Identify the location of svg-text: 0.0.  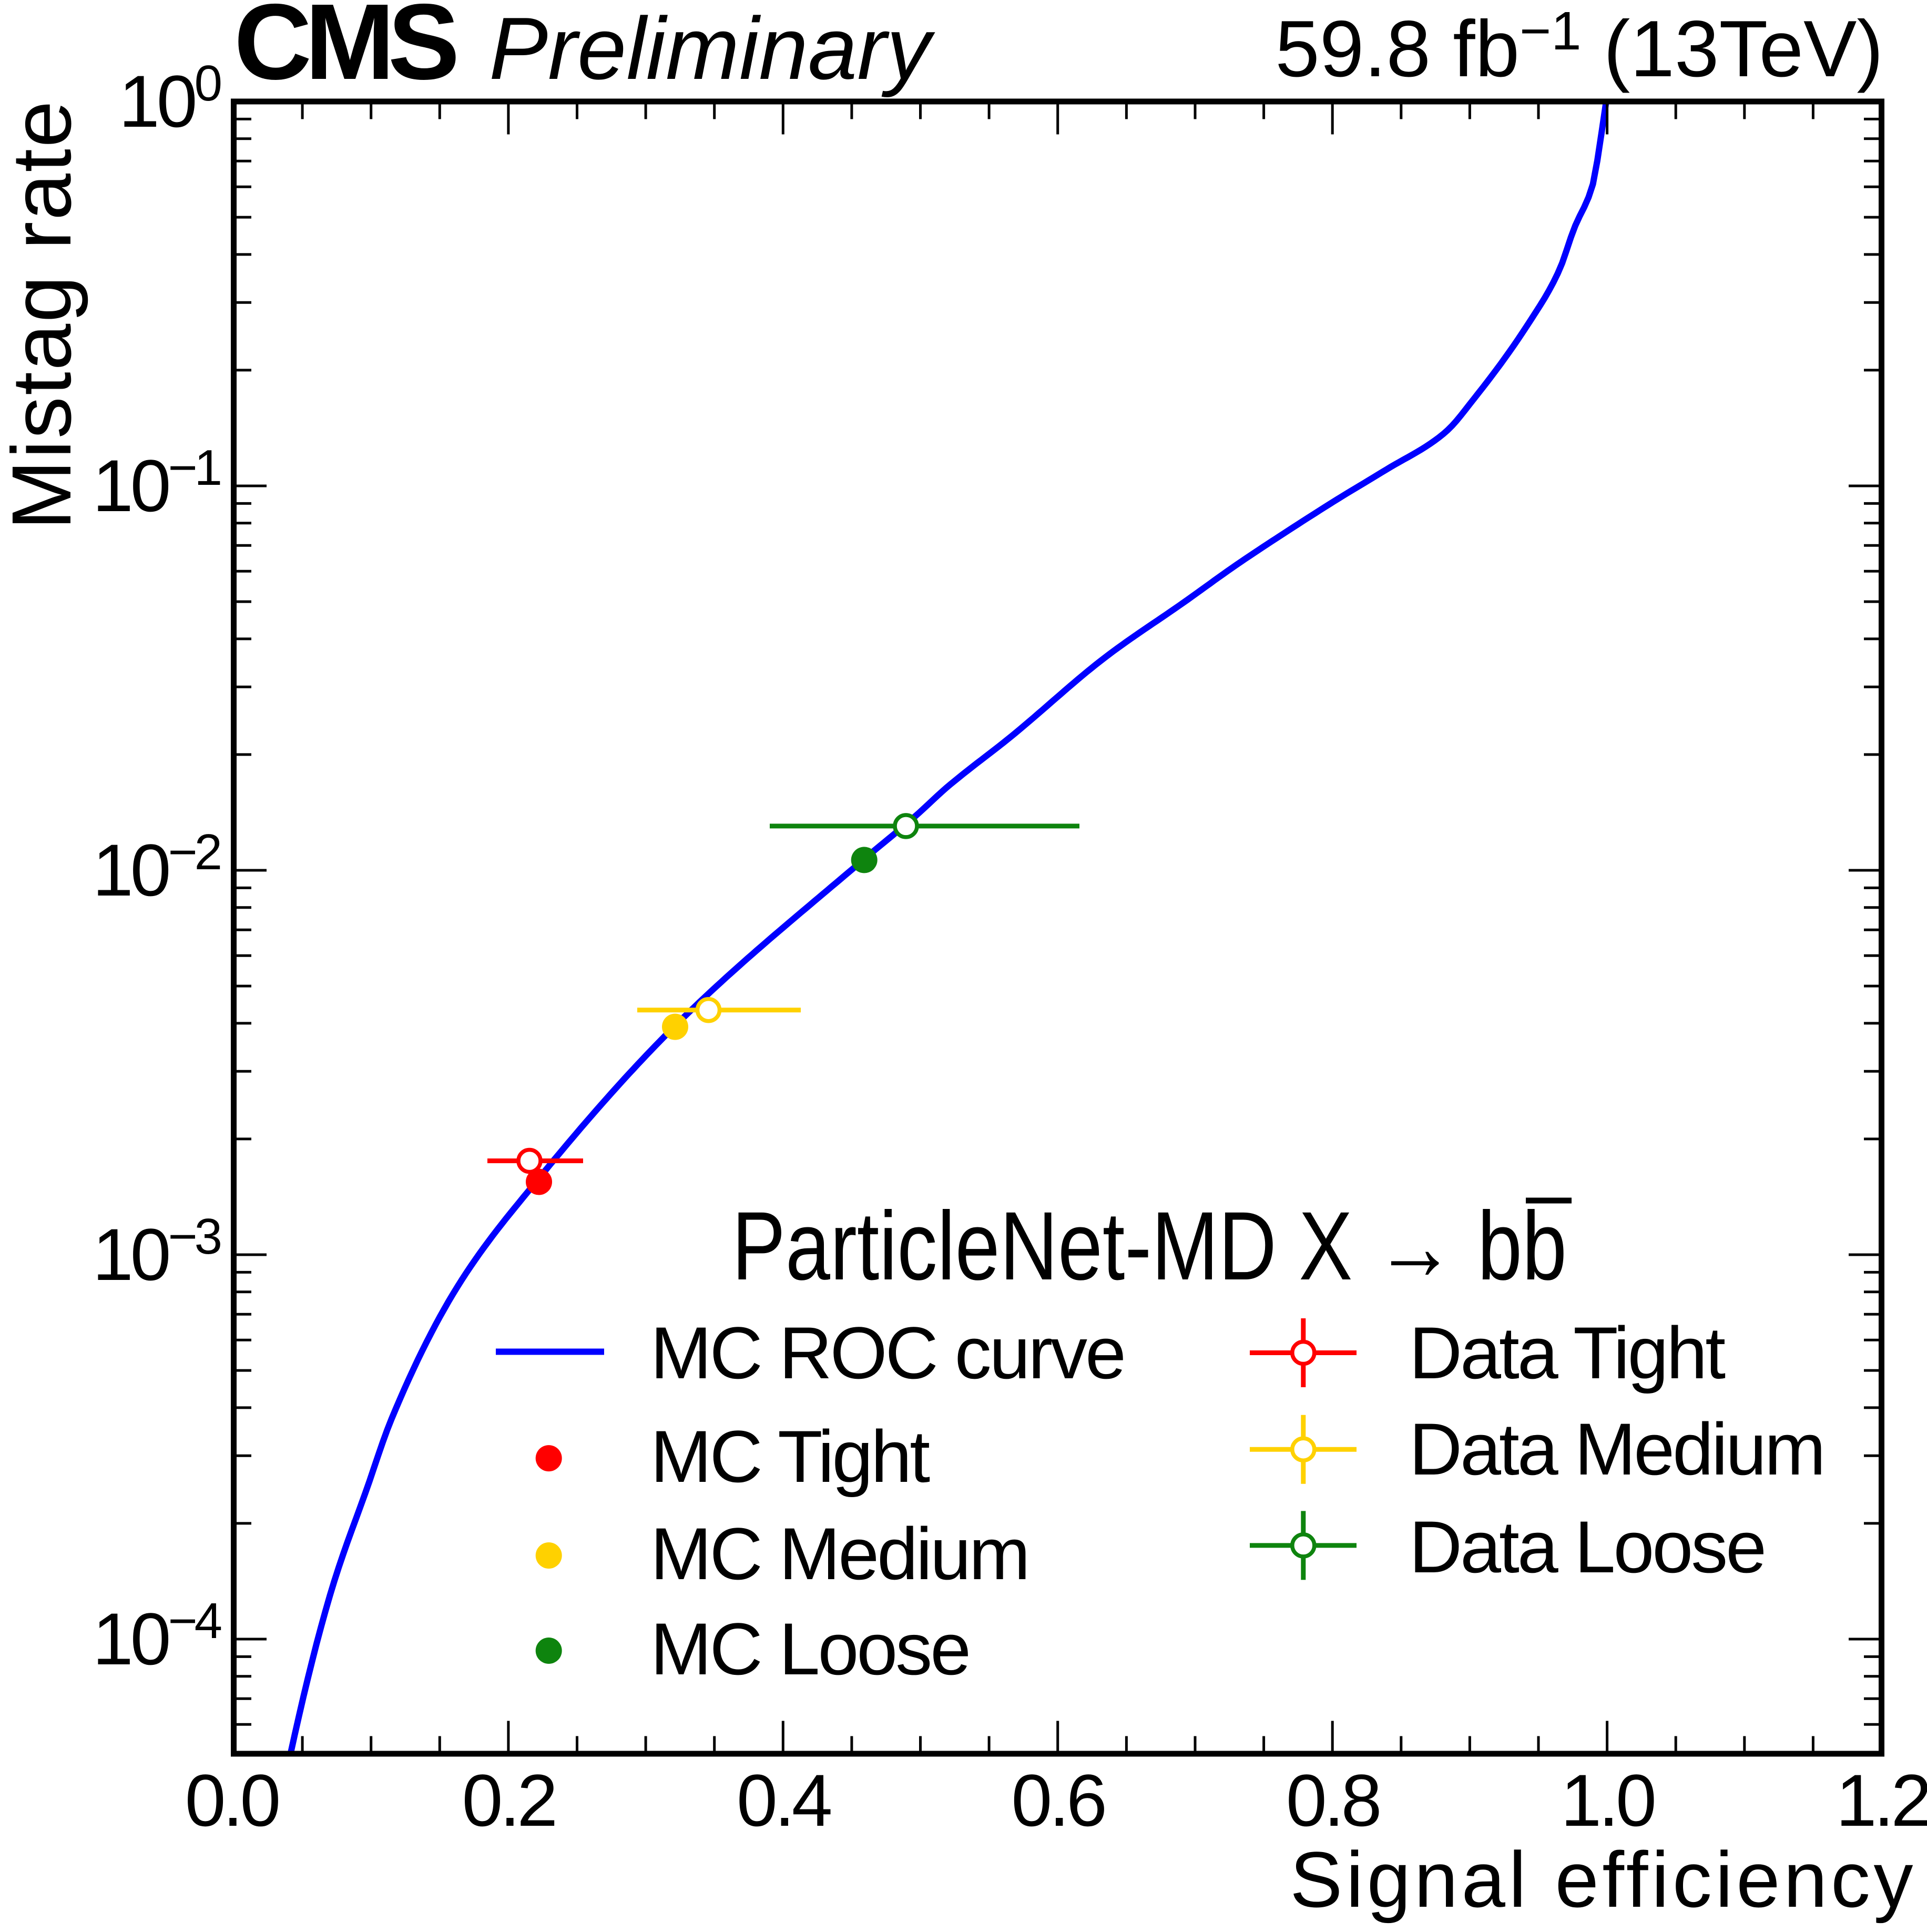
(232, 1800).